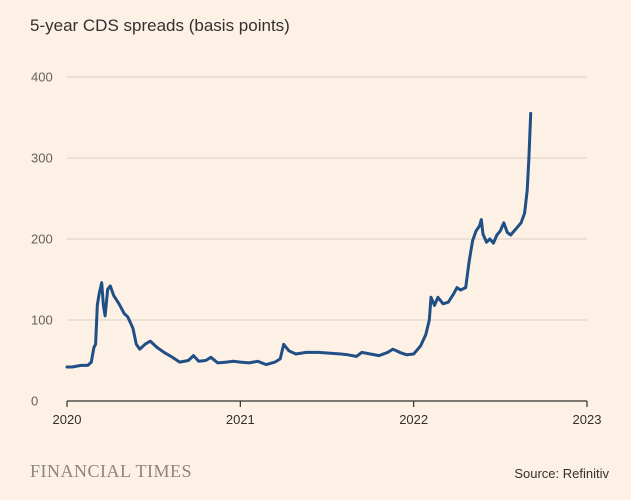 The width and height of the screenshot is (631, 500). Describe the element at coordinates (413, 419) in the screenshot. I see `x-tick-label: 2022` at that location.